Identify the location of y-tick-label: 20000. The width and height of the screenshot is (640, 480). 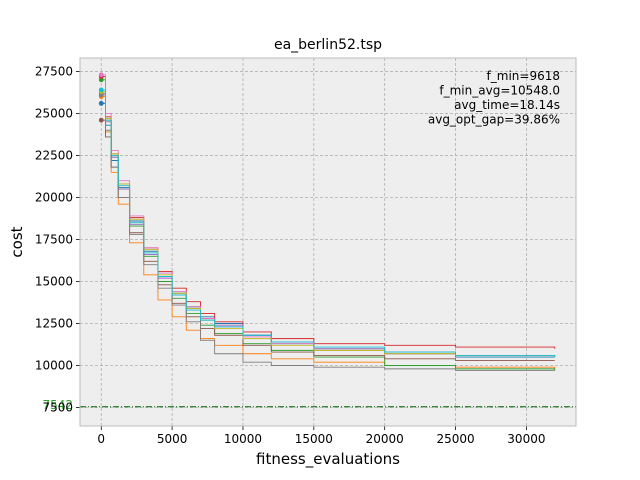
(54, 197).